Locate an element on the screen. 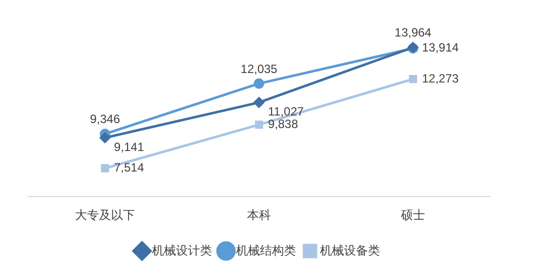 The height and width of the screenshot is (275, 558). x-tick-label: 本科 is located at coordinates (259, 215).